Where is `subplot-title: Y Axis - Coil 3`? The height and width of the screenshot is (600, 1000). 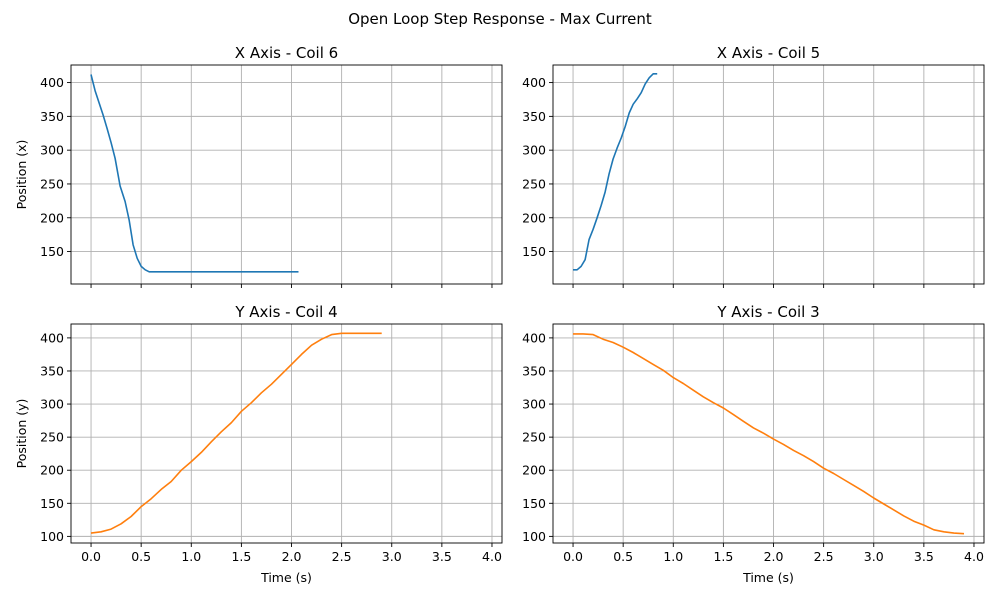
subplot-title: Y Axis - Coil 3 is located at coordinates (767, 312).